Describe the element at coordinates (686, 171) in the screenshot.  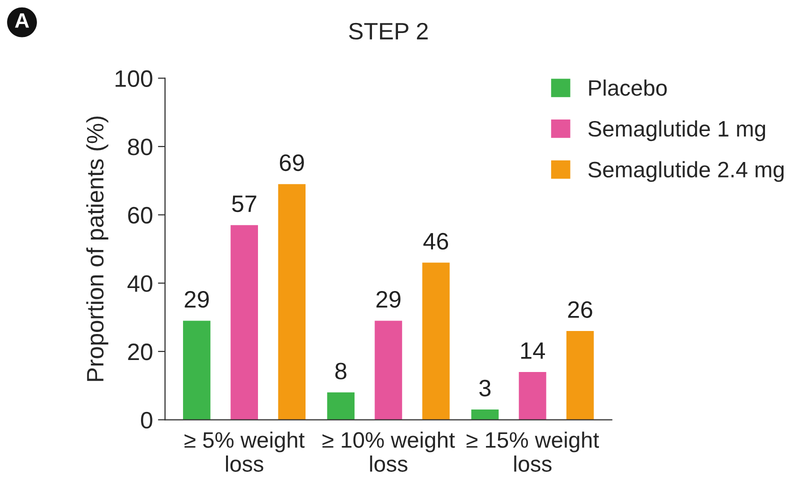
I see `legend-label: Semaglutide 2.4 mg` at that location.